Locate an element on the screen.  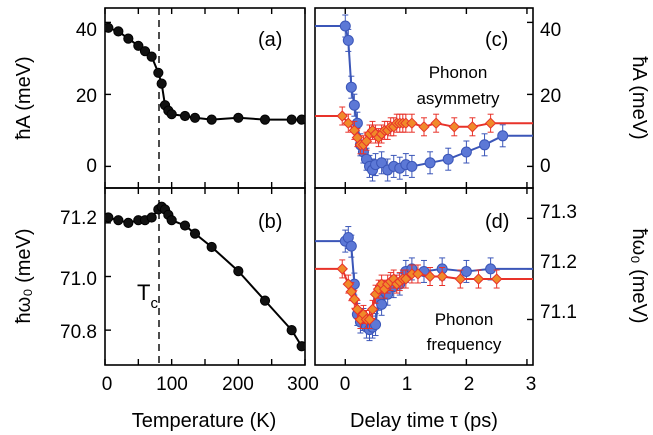
d-xtick-2: 2 is located at coordinates (469, 384).